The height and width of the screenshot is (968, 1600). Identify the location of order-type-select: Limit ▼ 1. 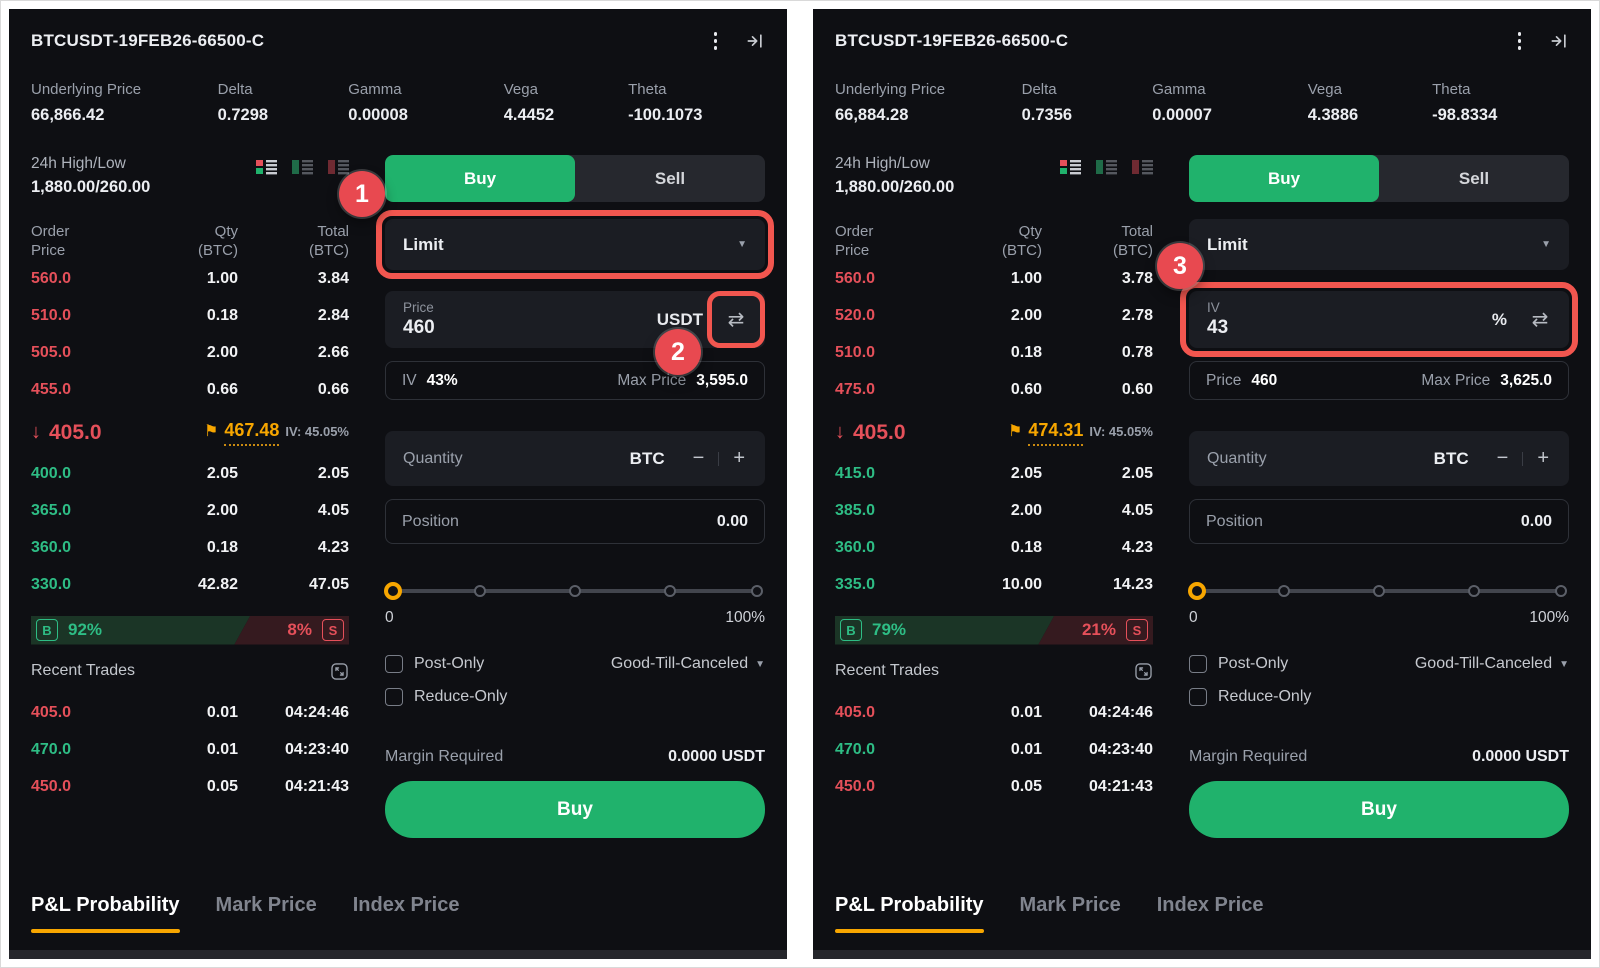
(556, 225).